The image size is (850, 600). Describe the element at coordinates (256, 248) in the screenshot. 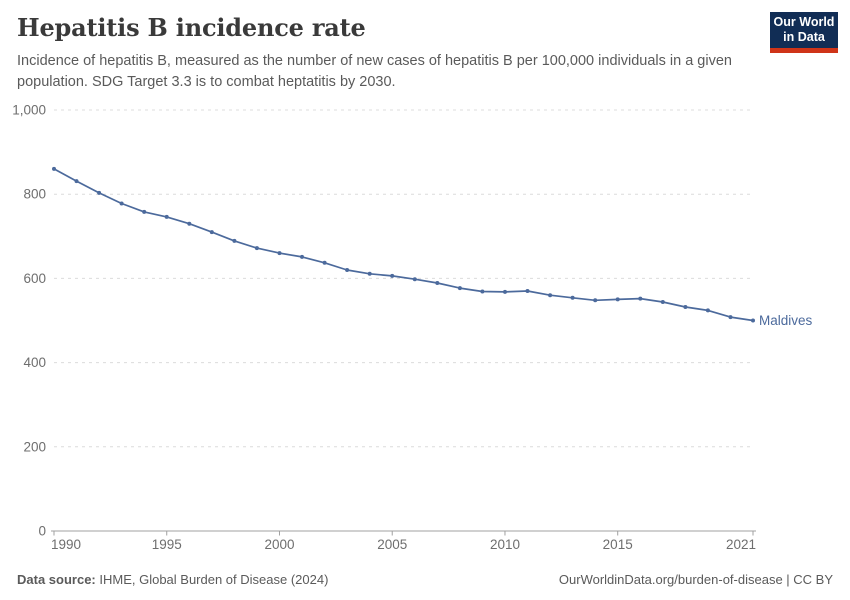

I see `data-point-1999` at that location.